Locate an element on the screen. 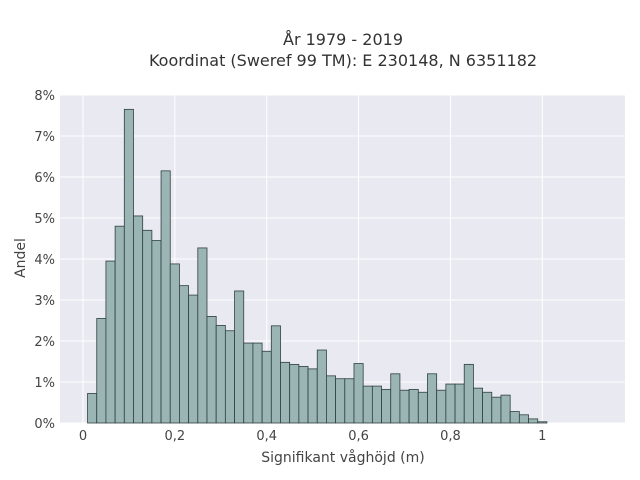 This screenshot has height=480, width=640. y-axis-ticks: 0% 1% 2% 3% 4% 5% 6% 7% 8% is located at coordinates (44, 260).